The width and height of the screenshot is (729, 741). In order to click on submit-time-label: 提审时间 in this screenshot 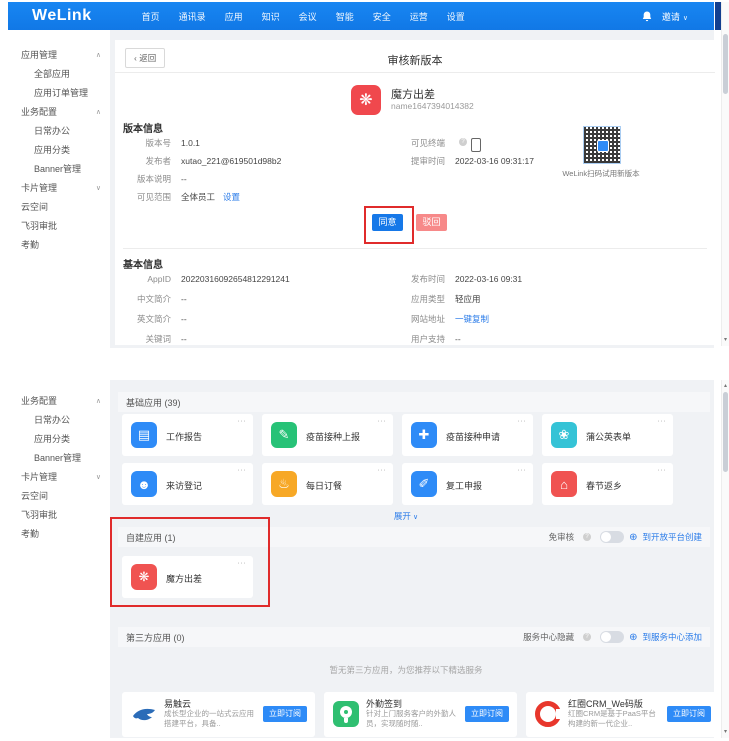, I will do `click(427, 161)`.